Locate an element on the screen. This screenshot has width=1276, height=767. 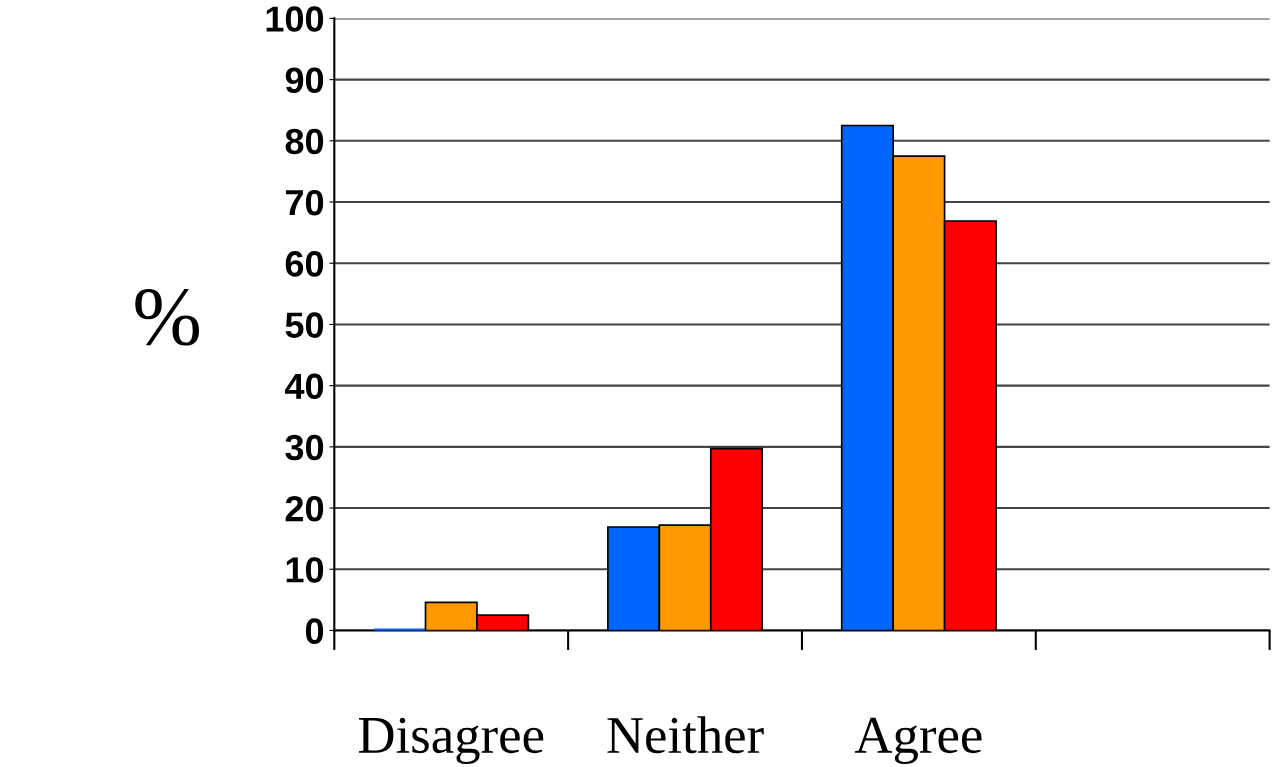
y-tick-label: 70 is located at coordinates (304, 202).